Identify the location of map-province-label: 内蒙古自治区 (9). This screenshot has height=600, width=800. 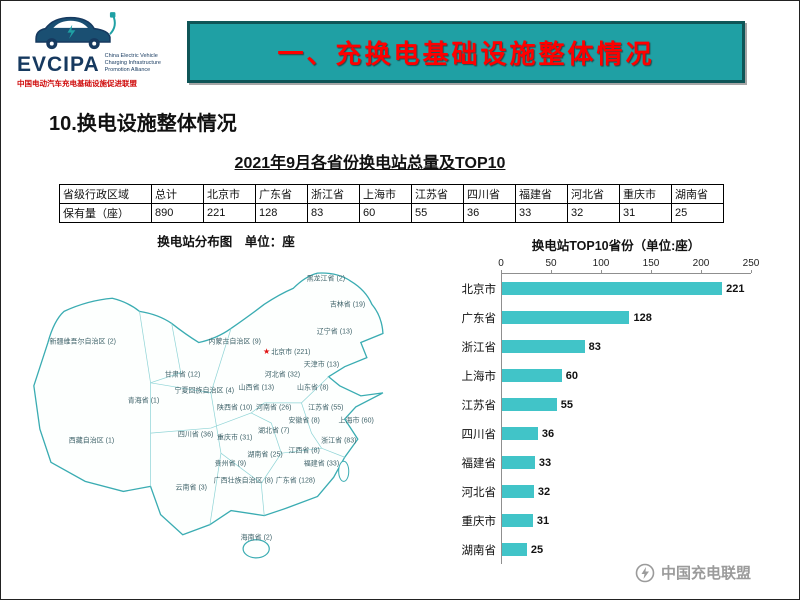
(234, 341).